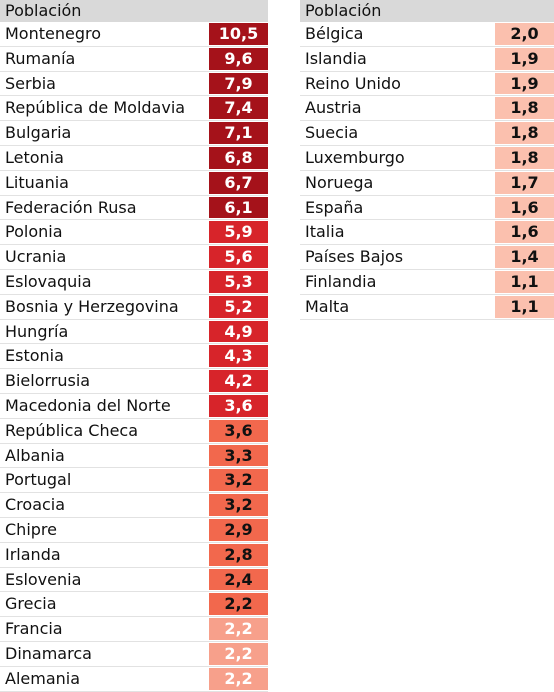 The height and width of the screenshot is (692, 554). Describe the element at coordinates (238, 281) in the screenshot. I see `value-cell: 5,3` at that location.